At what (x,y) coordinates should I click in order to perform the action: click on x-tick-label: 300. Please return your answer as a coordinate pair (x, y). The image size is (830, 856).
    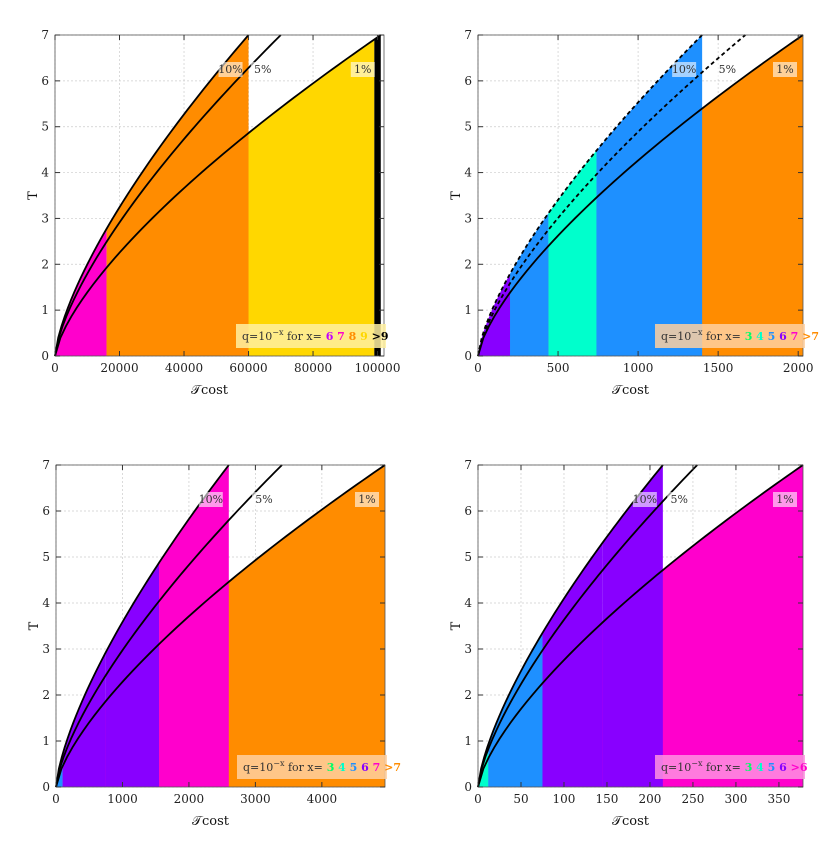
    Looking at the image, I should click on (735, 799).